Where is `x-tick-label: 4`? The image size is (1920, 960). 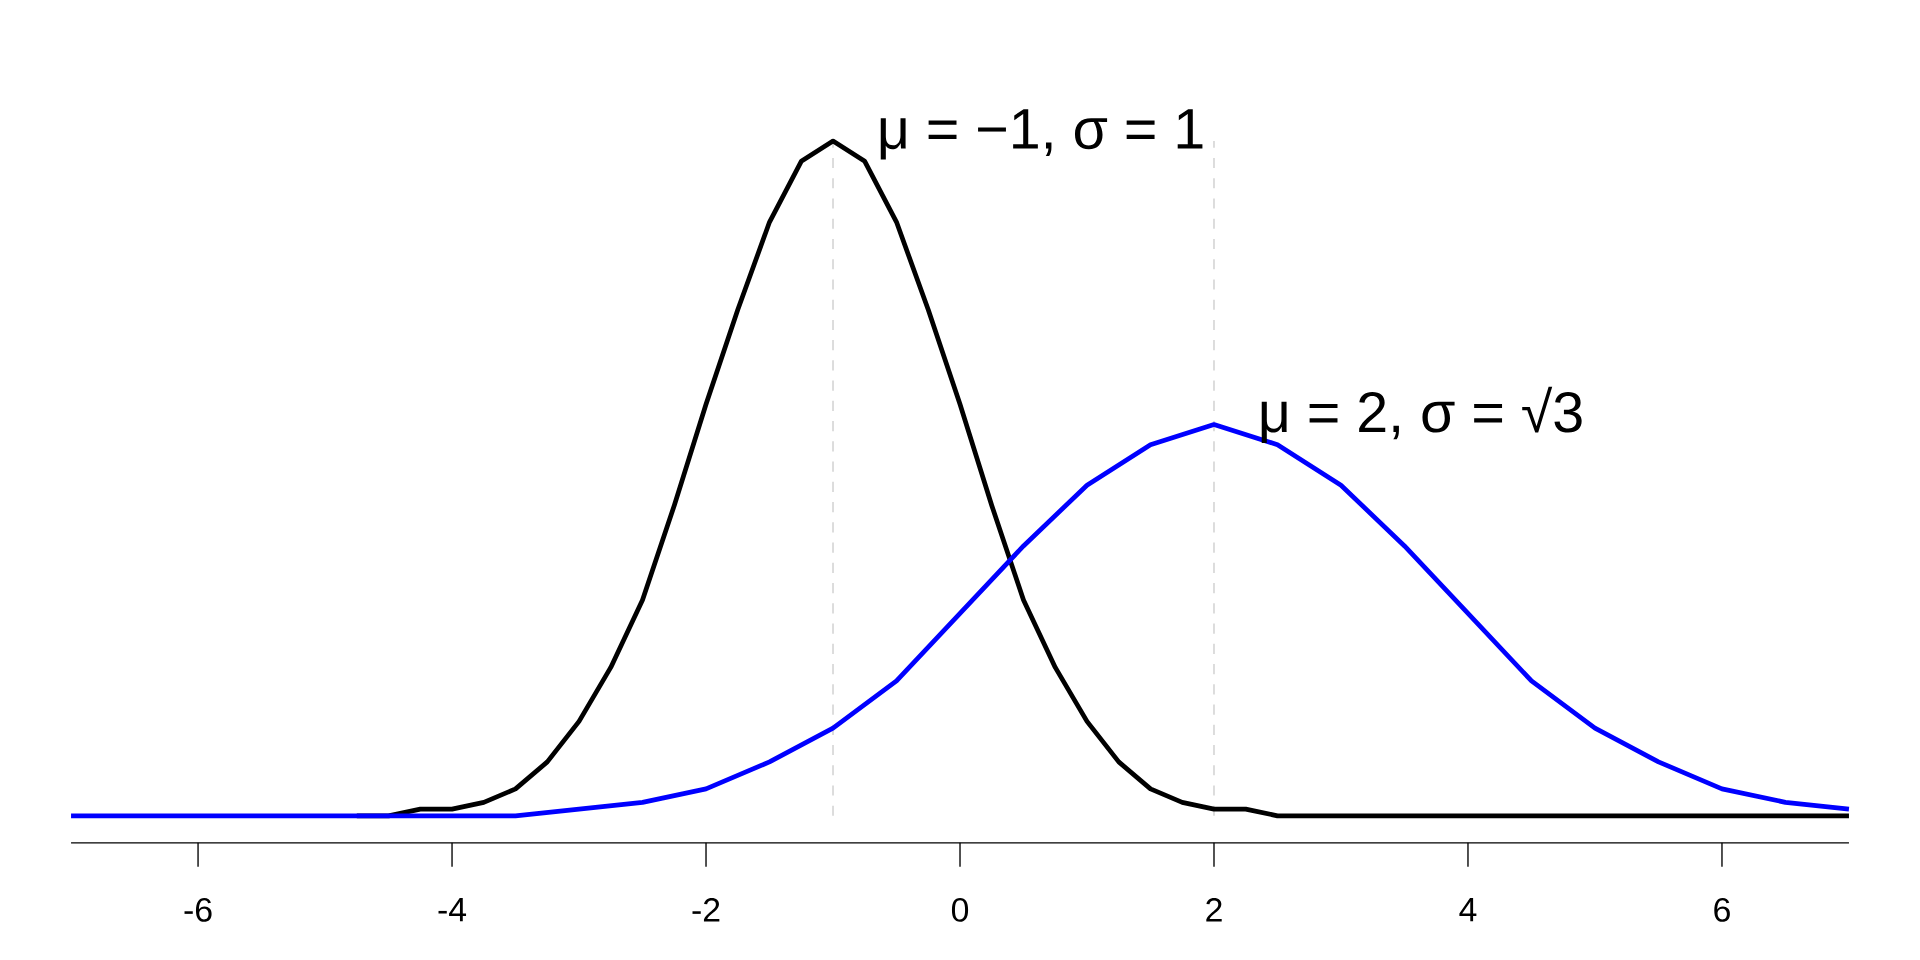
x-tick-label: 4 is located at coordinates (1468, 909).